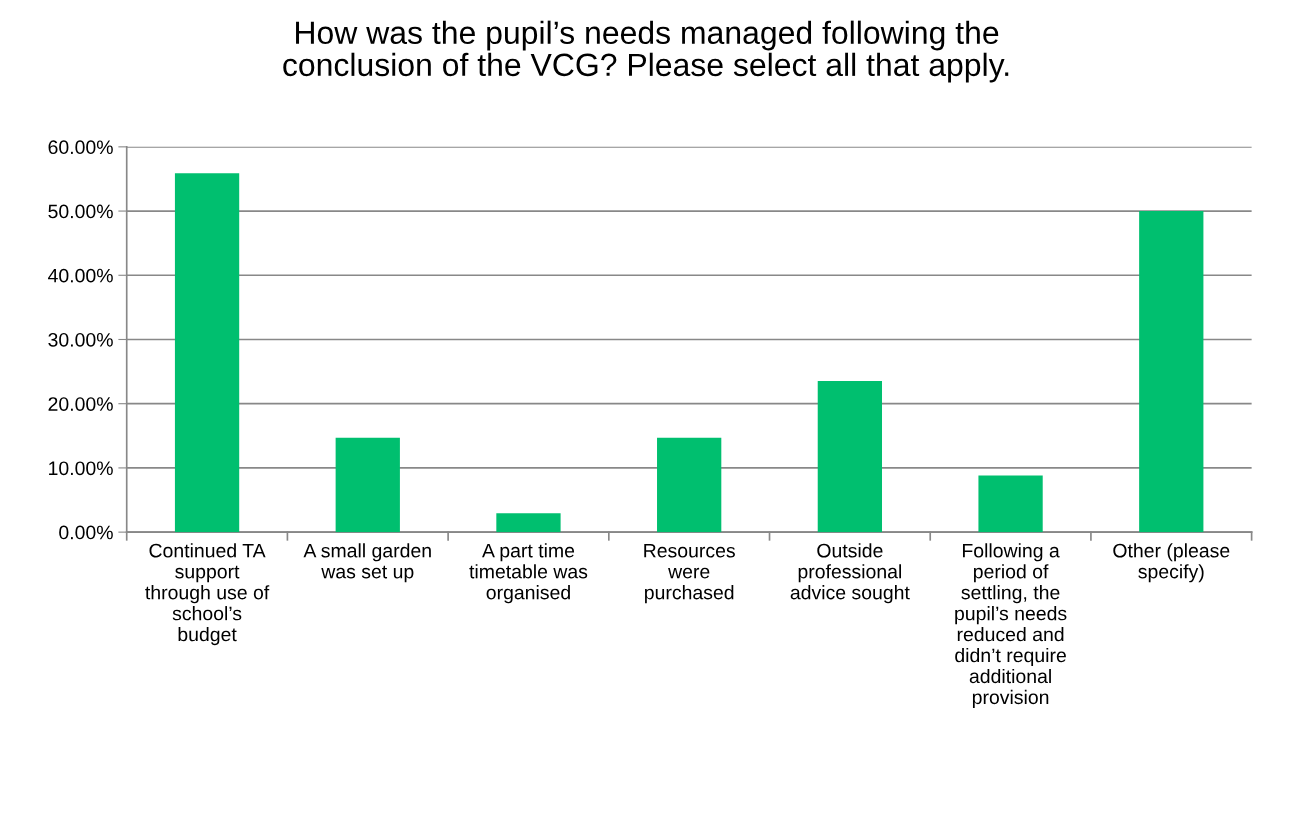  Describe the element at coordinates (81, 468) in the screenshot. I see `y-tick-label: 10.00%` at that location.